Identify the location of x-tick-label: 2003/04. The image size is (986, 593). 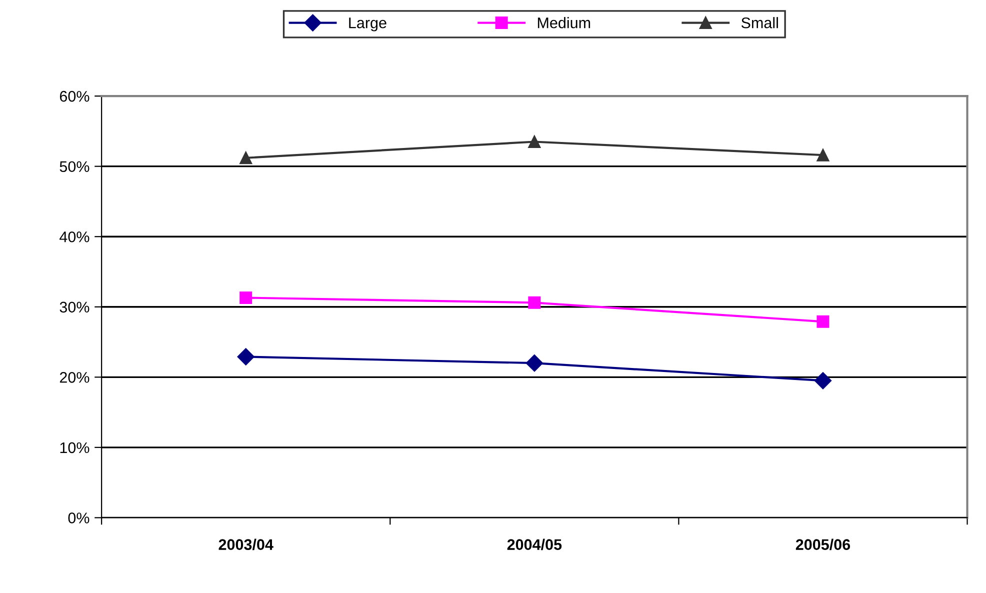
(246, 544).